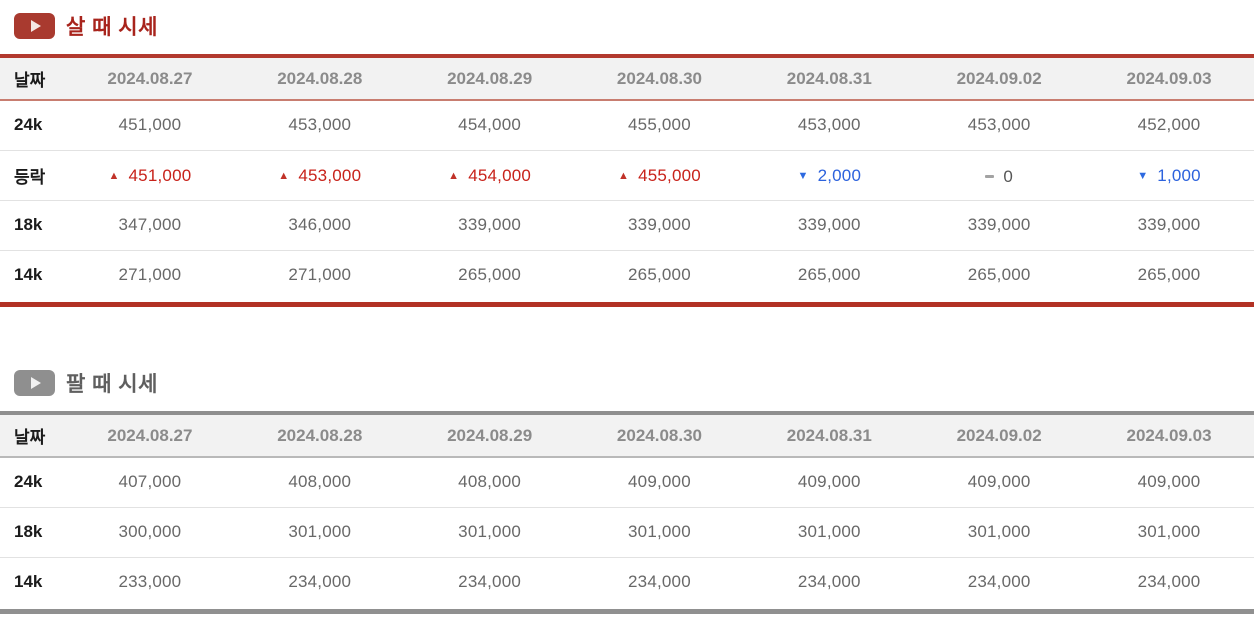 This screenshot has height=638, width=1254. I want to click on change-value: 0, so click(1008, 176).